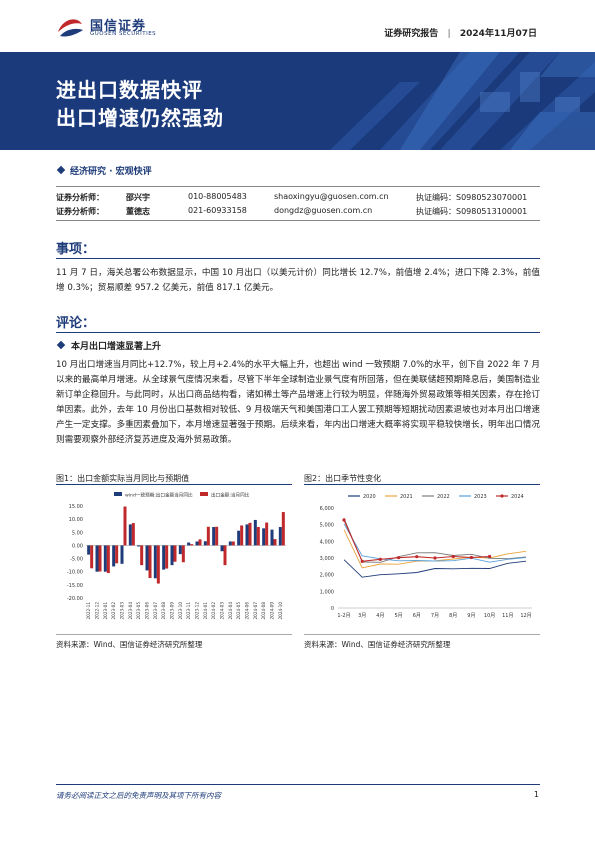  Describe the element at coordinates (332, 609) in the screenshot. I see `y-tick-label: 0` at that location.